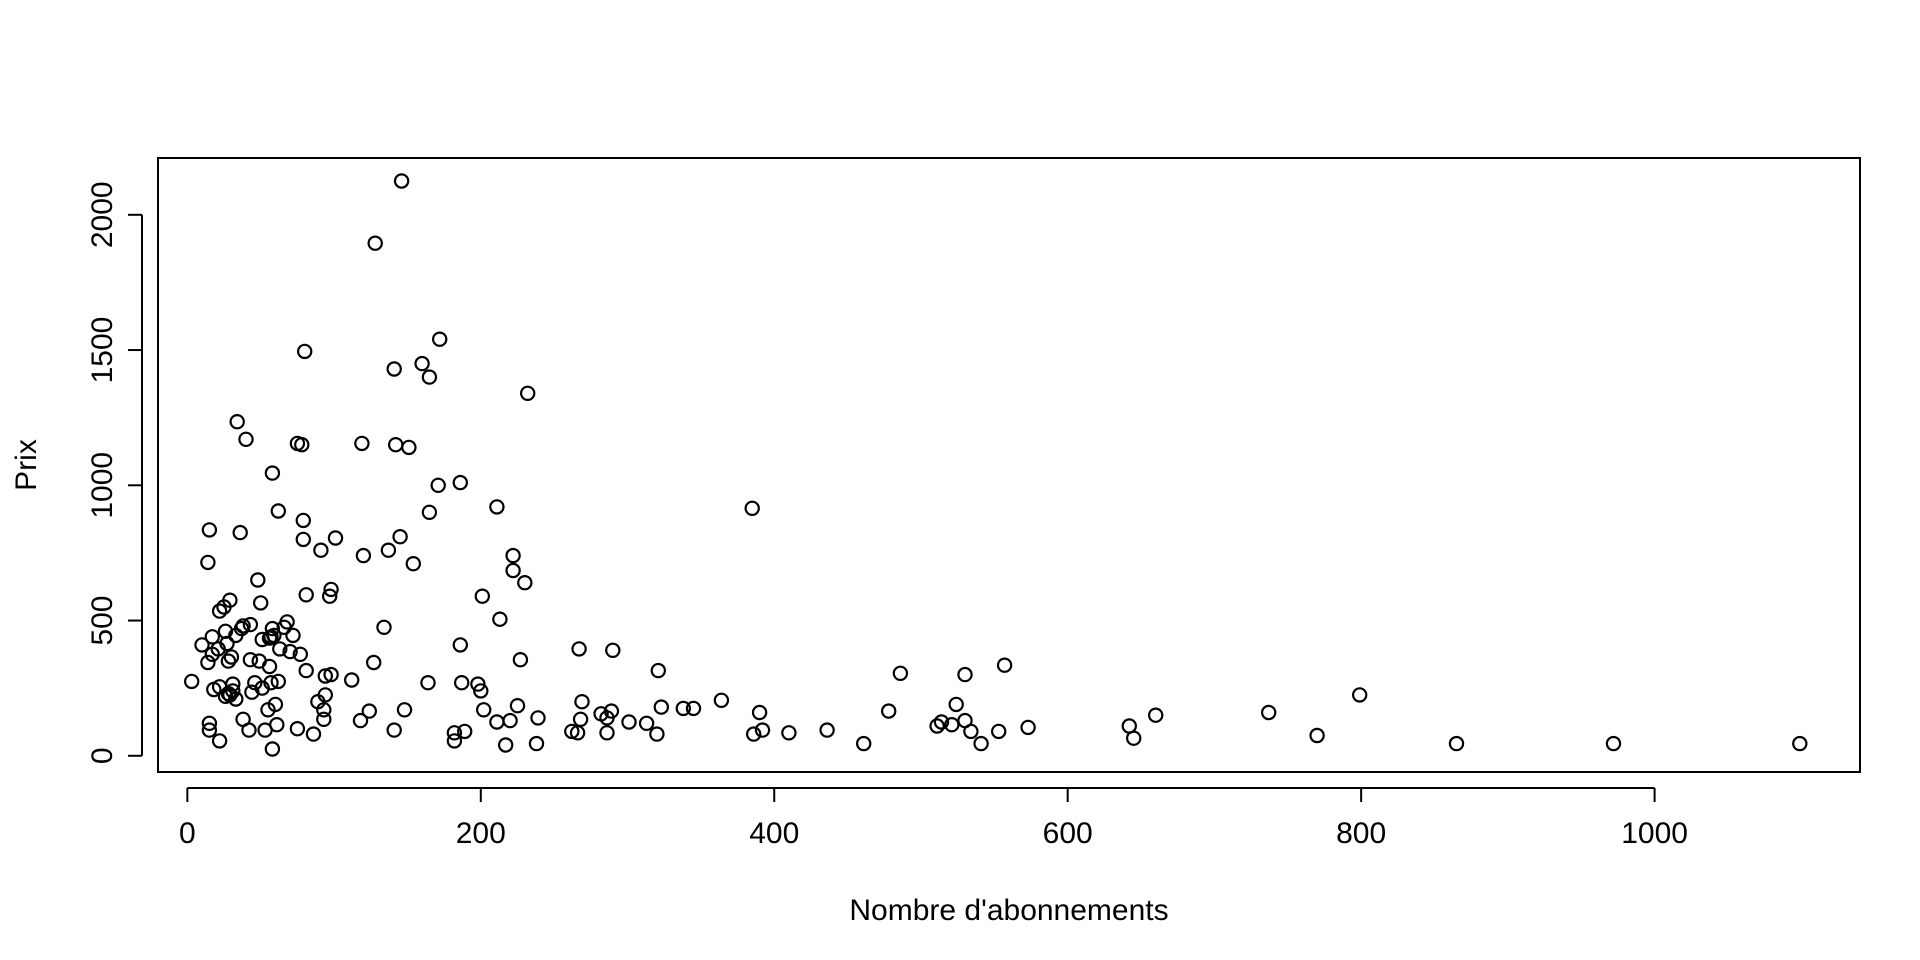 The width and height of the screenshot is (1920, 960). Describe the element at coordinates (102, 485) in the screenshot. I see `y-tick-label: 1000` at that location.